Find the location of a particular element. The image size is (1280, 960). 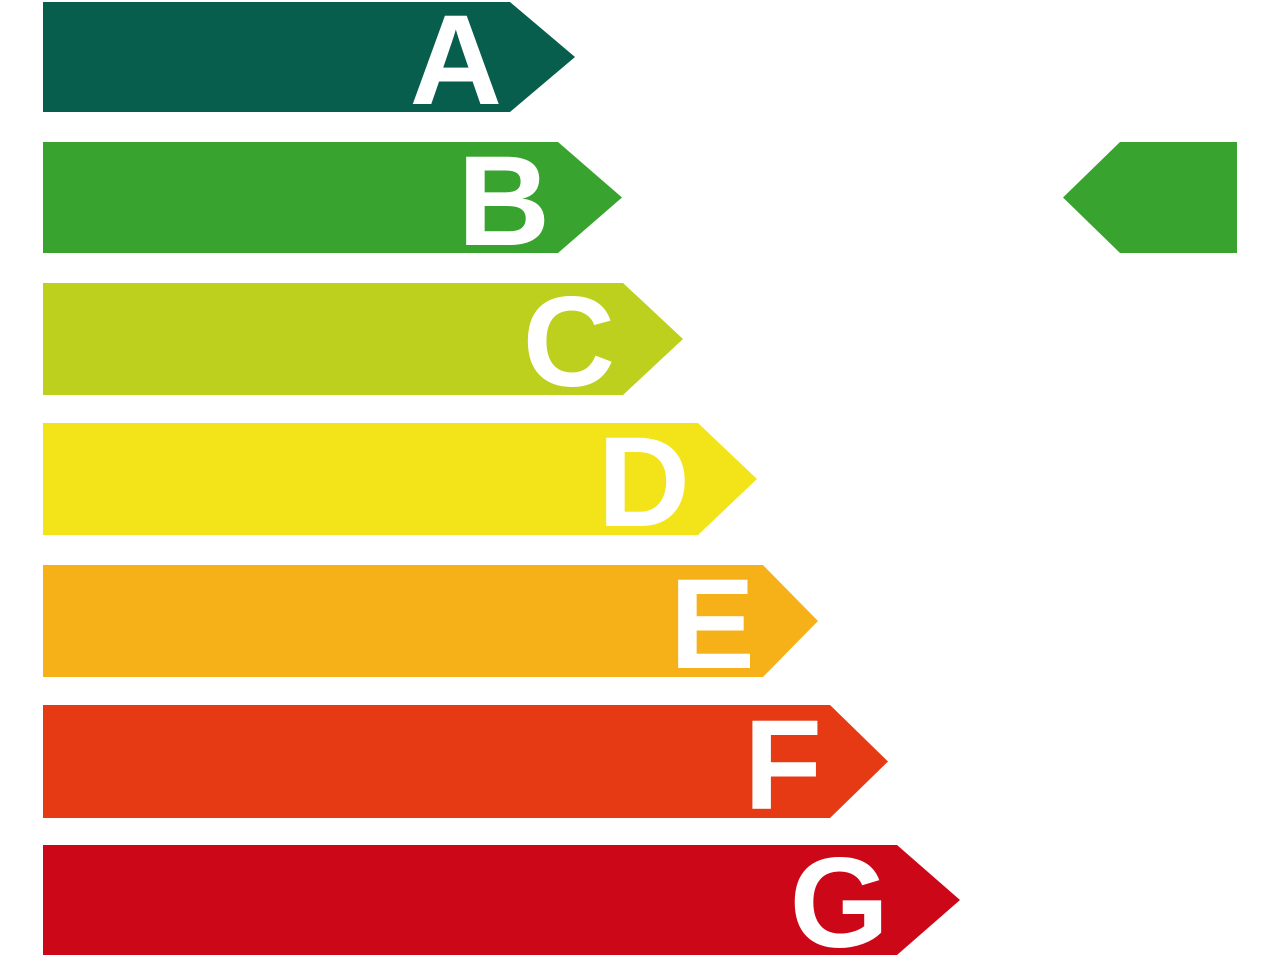

rating-arrow-c: C is located at coordinates (363, 339).